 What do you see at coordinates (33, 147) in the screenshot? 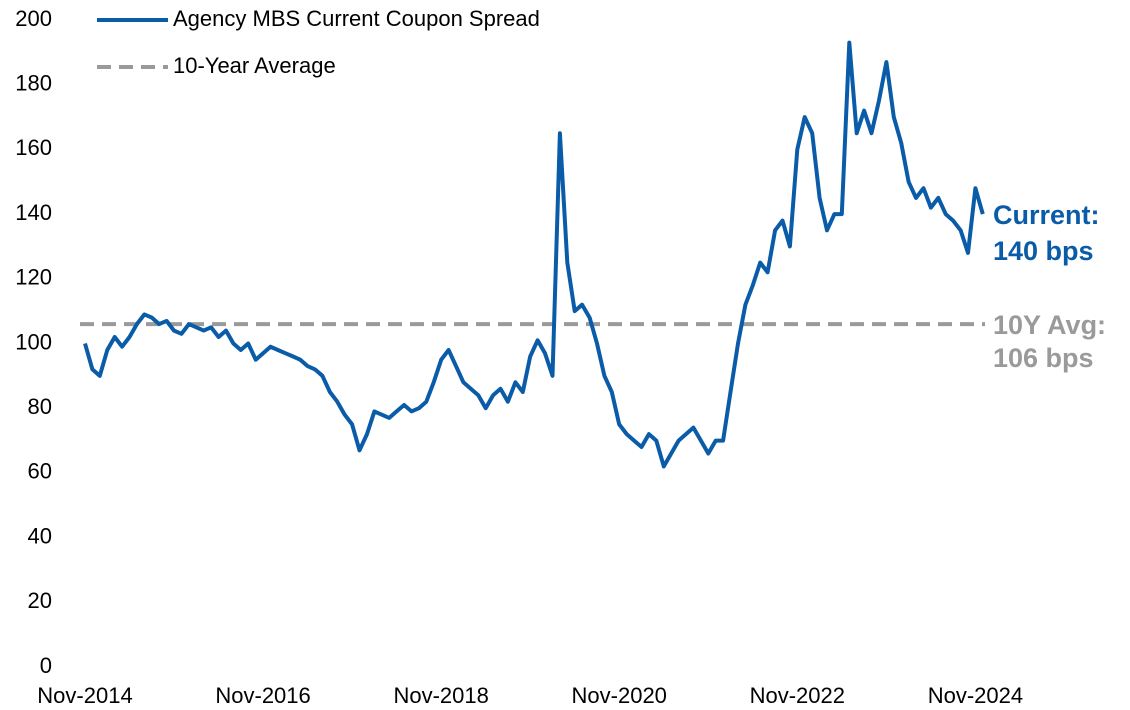
I see `y-tick-label: 160` at bounding box center [33, 147].